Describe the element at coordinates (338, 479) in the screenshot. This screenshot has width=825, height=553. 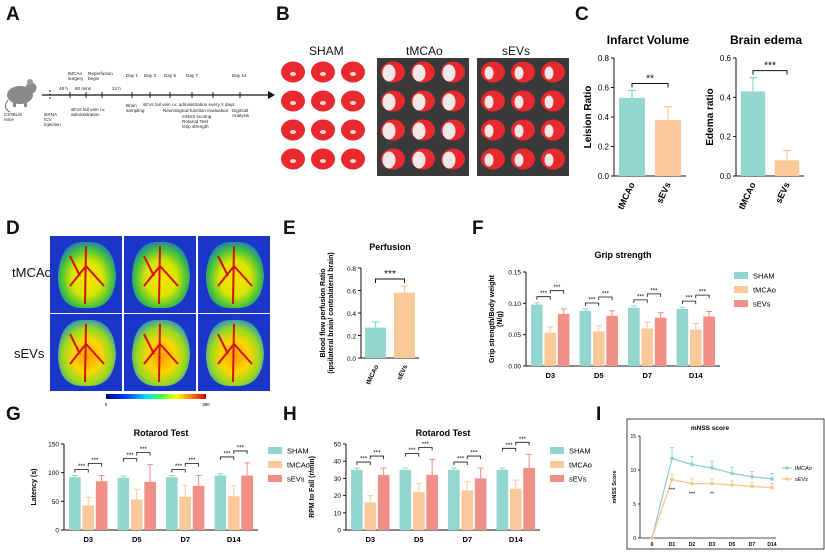
I see `y-tick-label: 30` at that location.